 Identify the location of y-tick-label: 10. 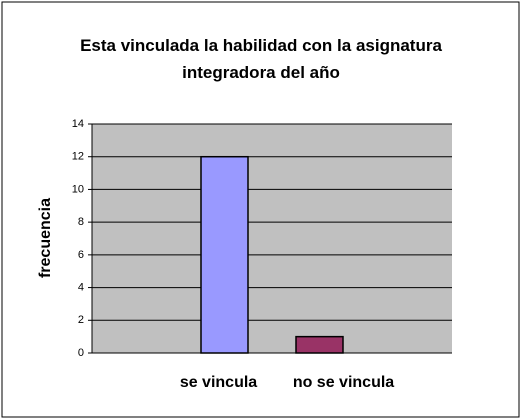
(78, 189).